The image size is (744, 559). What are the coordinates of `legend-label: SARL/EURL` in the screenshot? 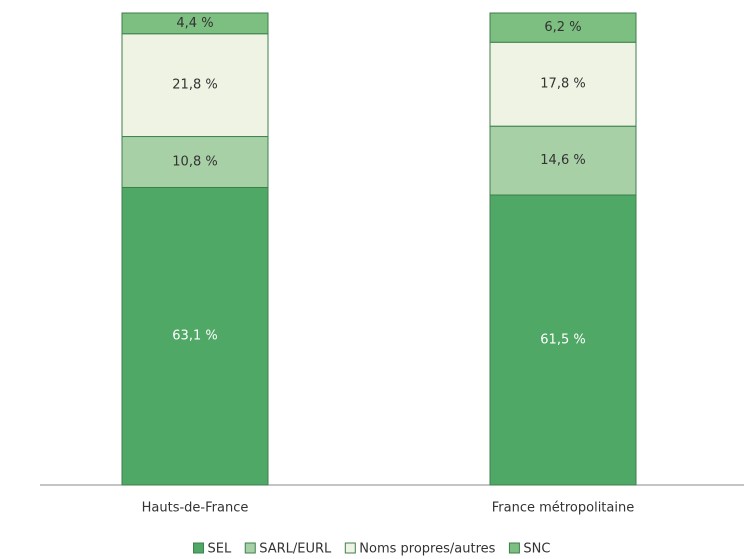 It's located at (295, 549).